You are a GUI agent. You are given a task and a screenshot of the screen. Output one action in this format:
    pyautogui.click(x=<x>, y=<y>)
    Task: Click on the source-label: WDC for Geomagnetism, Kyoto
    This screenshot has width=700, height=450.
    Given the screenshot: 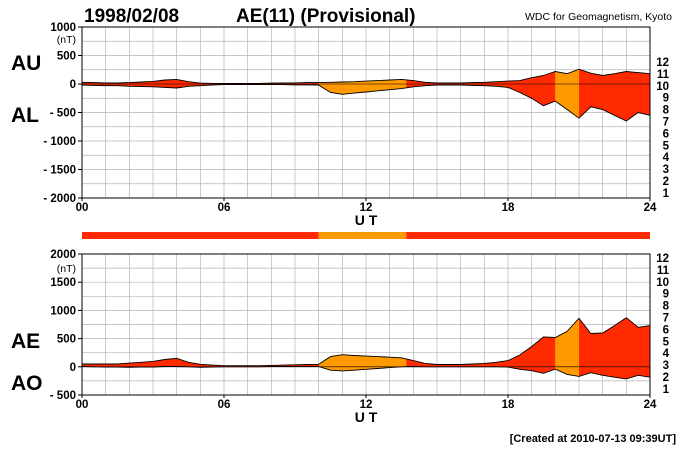 What is the action you would take?
    pyautogui.click(x=598, y=17)
    